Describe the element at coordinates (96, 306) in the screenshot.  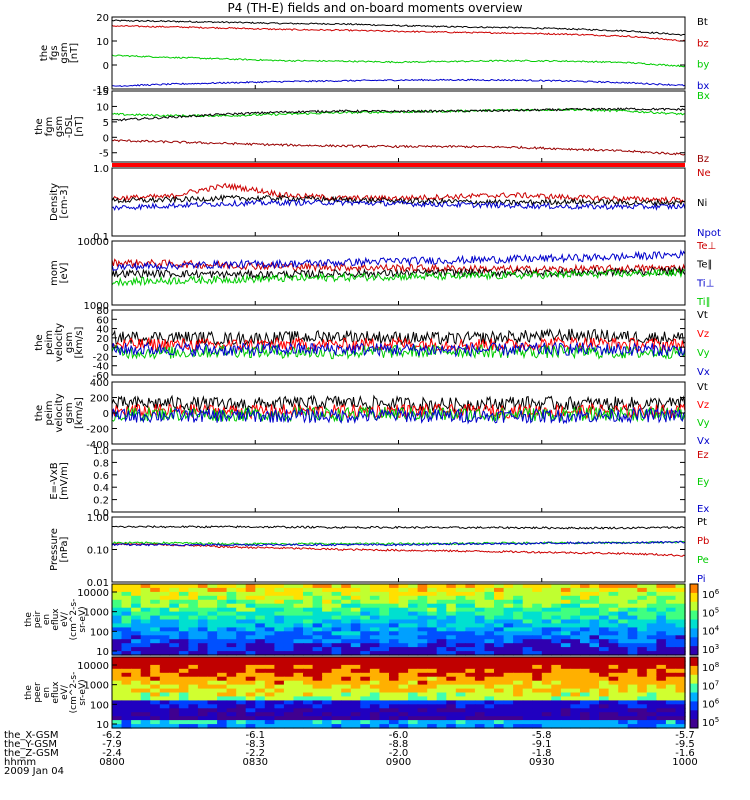
I see `ytick-label: 1000` at that location.